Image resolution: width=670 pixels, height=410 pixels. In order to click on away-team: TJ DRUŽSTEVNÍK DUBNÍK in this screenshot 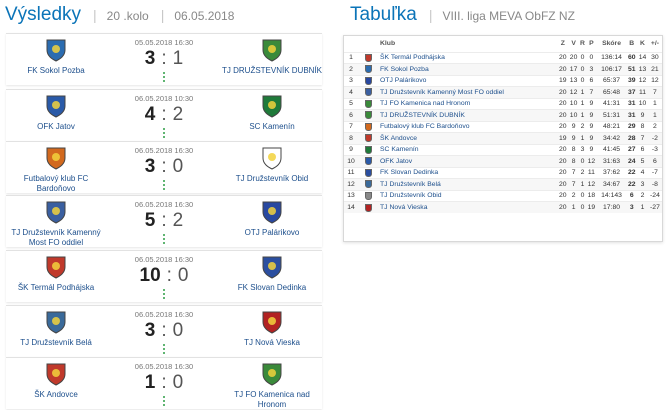, I will do `click(272, 57)`.